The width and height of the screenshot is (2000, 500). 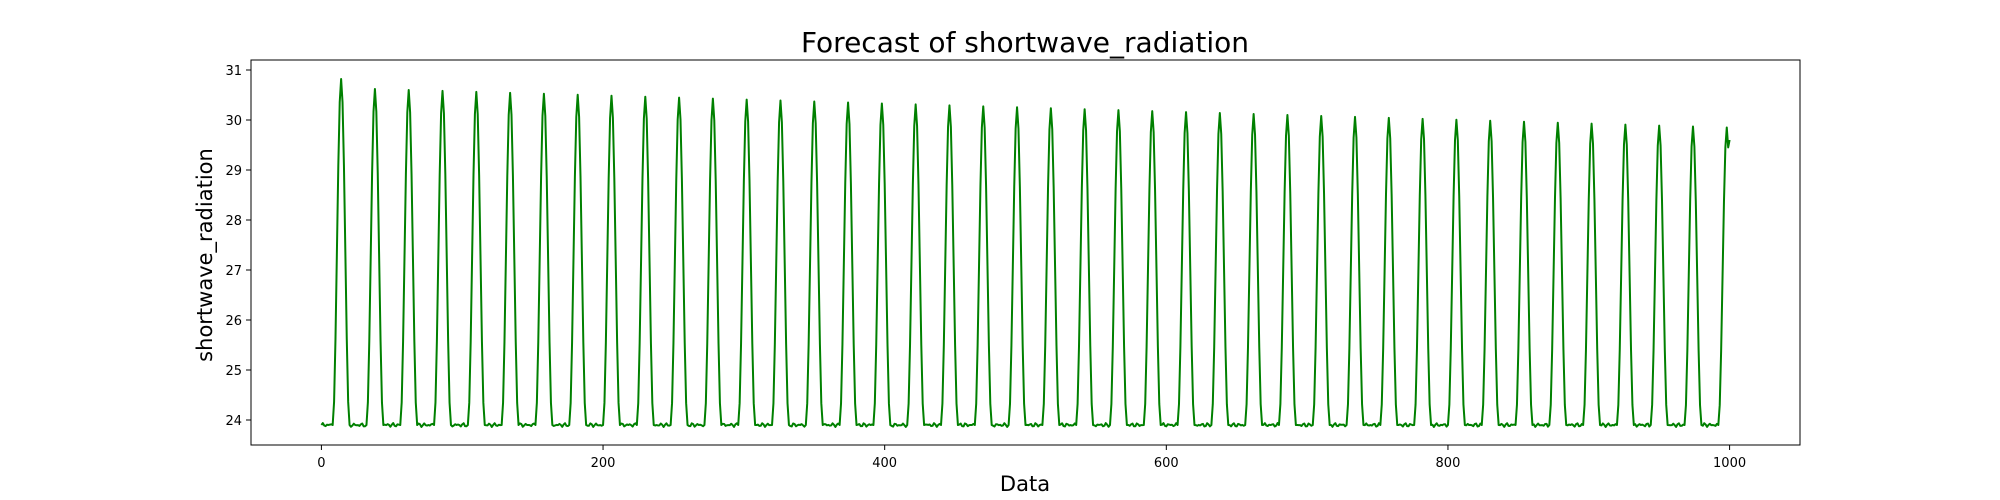 I want to click on x-tick-label: 200, so click(x=603, y=463).